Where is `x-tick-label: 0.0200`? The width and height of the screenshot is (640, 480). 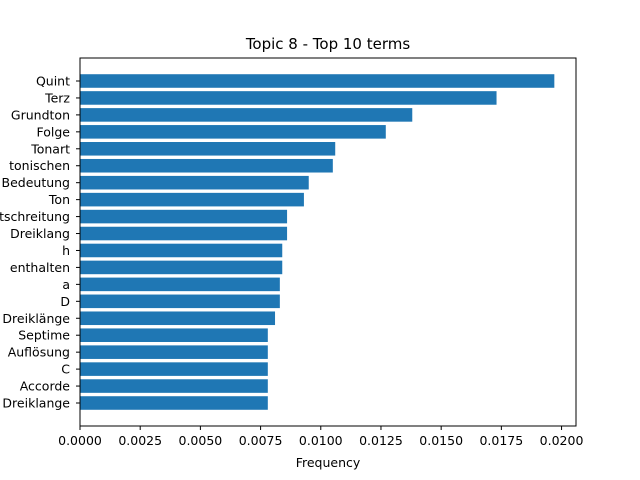
x-tick-label: 0.0200 is located at coordinates (562, 440).